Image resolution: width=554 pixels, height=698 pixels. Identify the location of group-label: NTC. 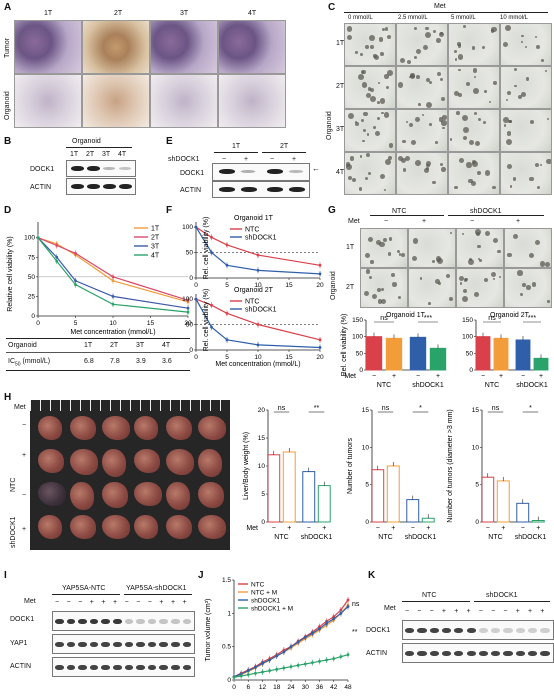
(399, 211).